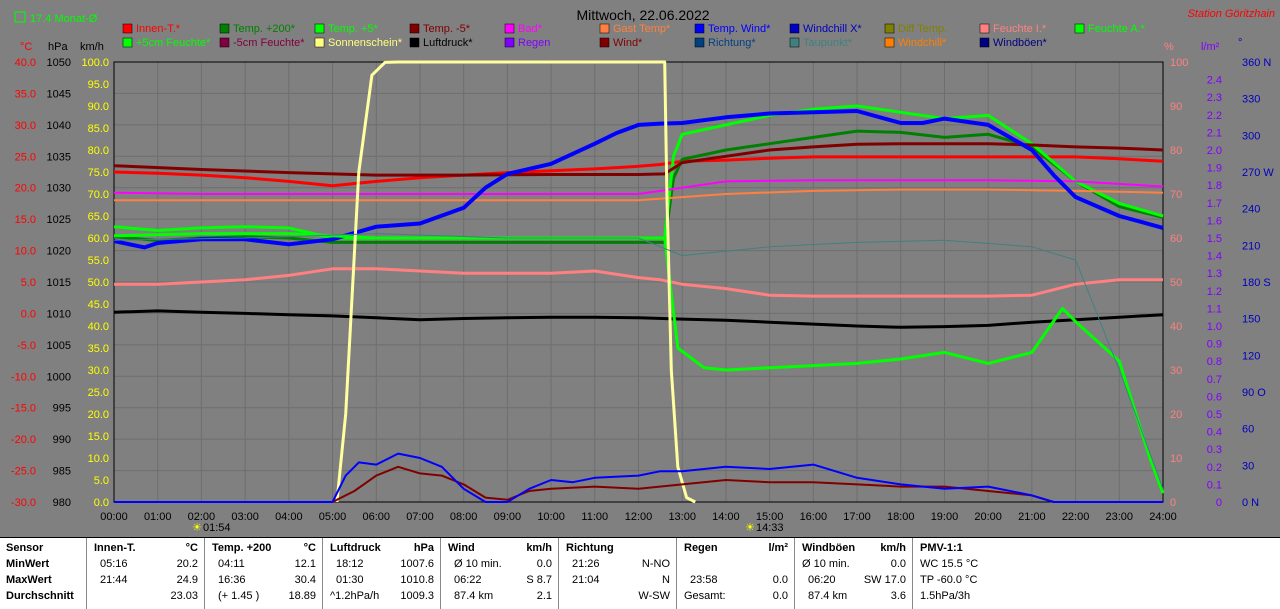 Image resolution: width=1280 pixels, height=609 pixels. I want to click on legend-label: Windböen*, so click(1020, 43).